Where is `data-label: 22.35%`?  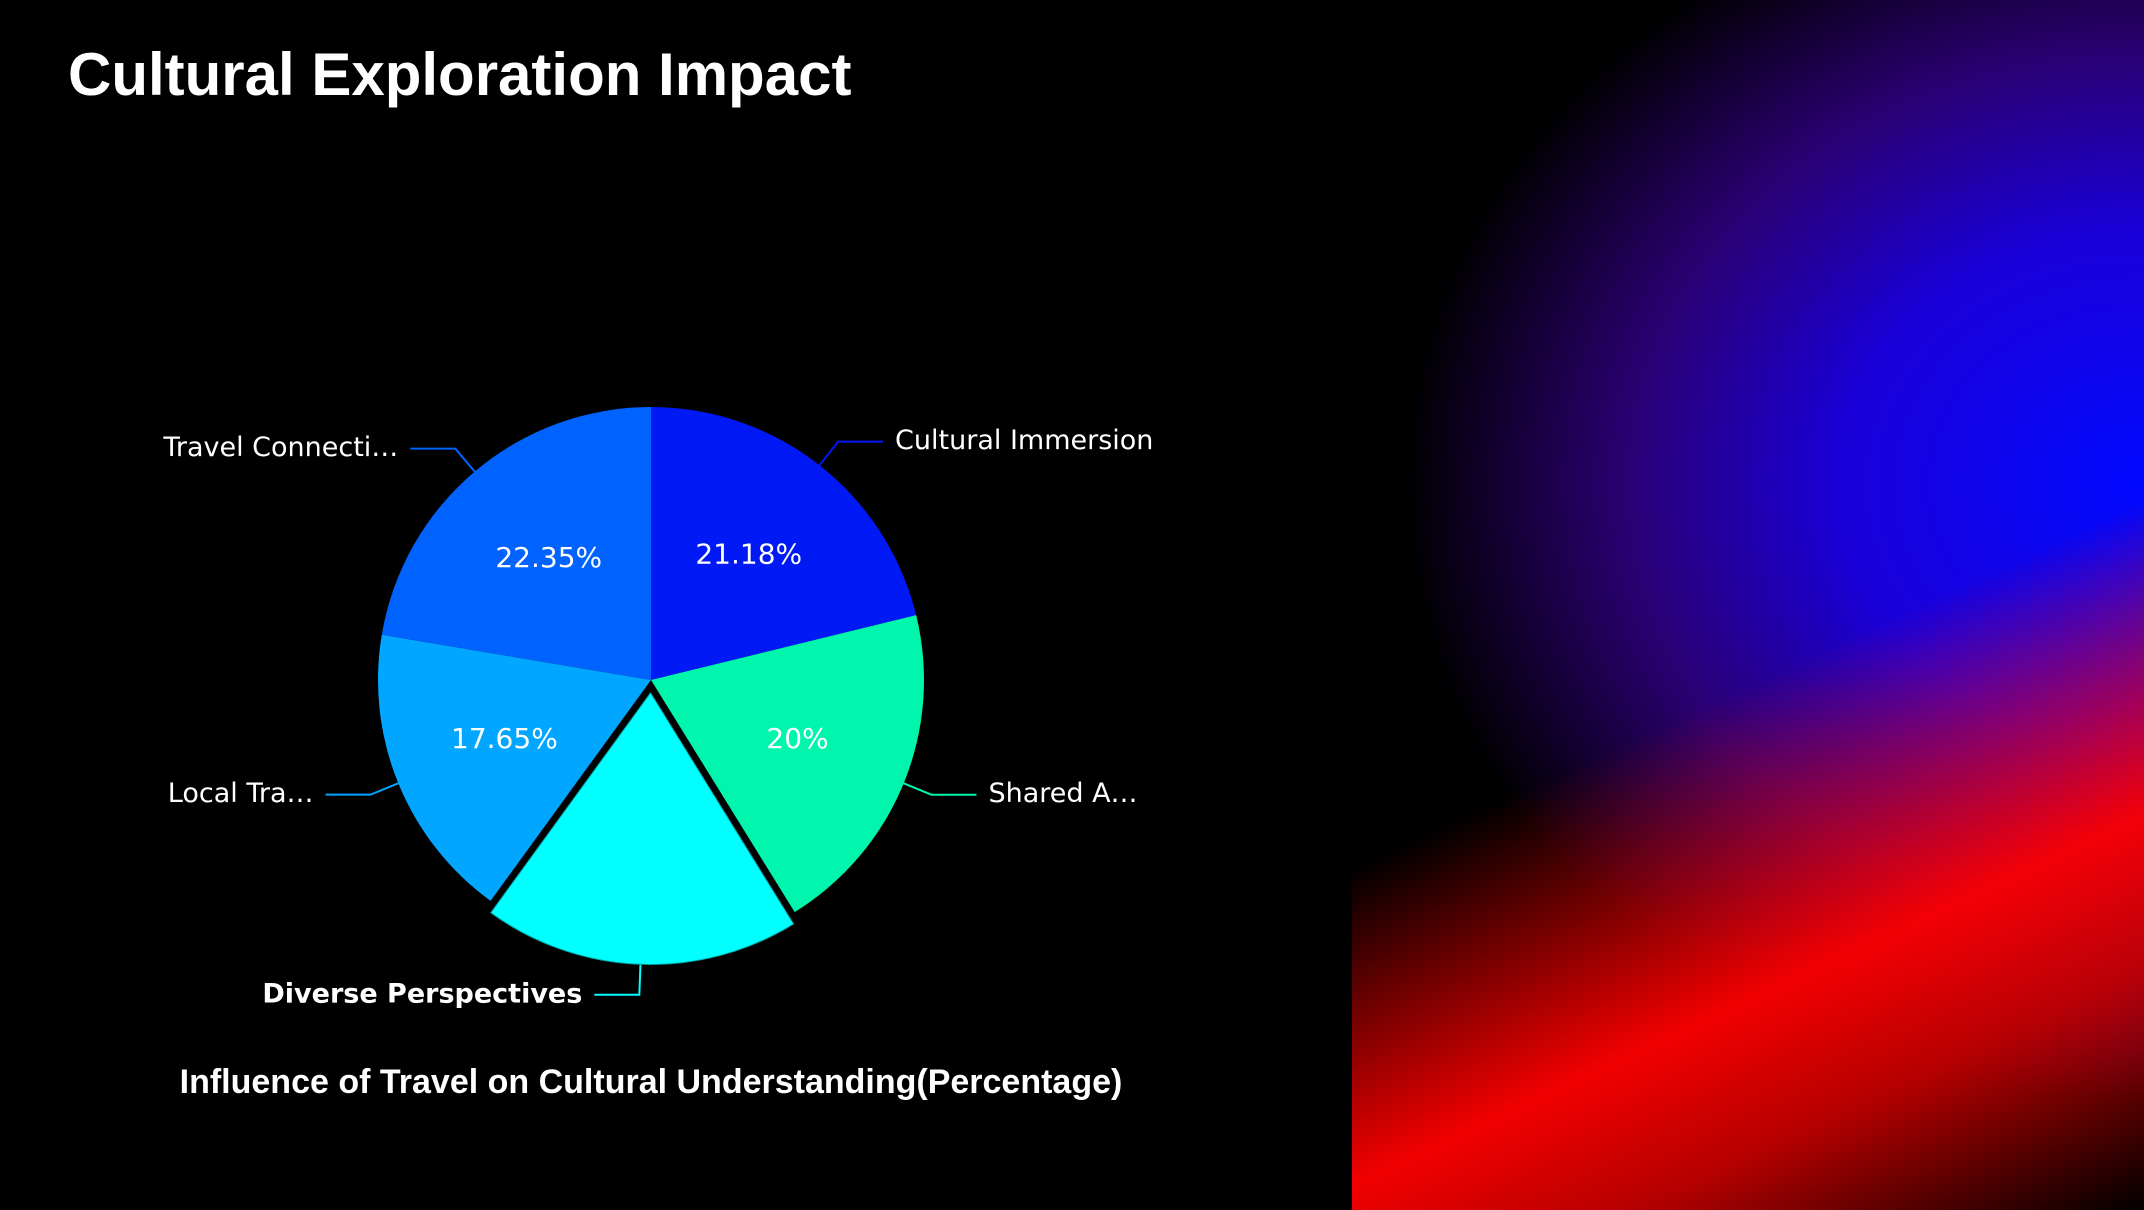
data-label: 22.35% is located at coordinates (548, 557).